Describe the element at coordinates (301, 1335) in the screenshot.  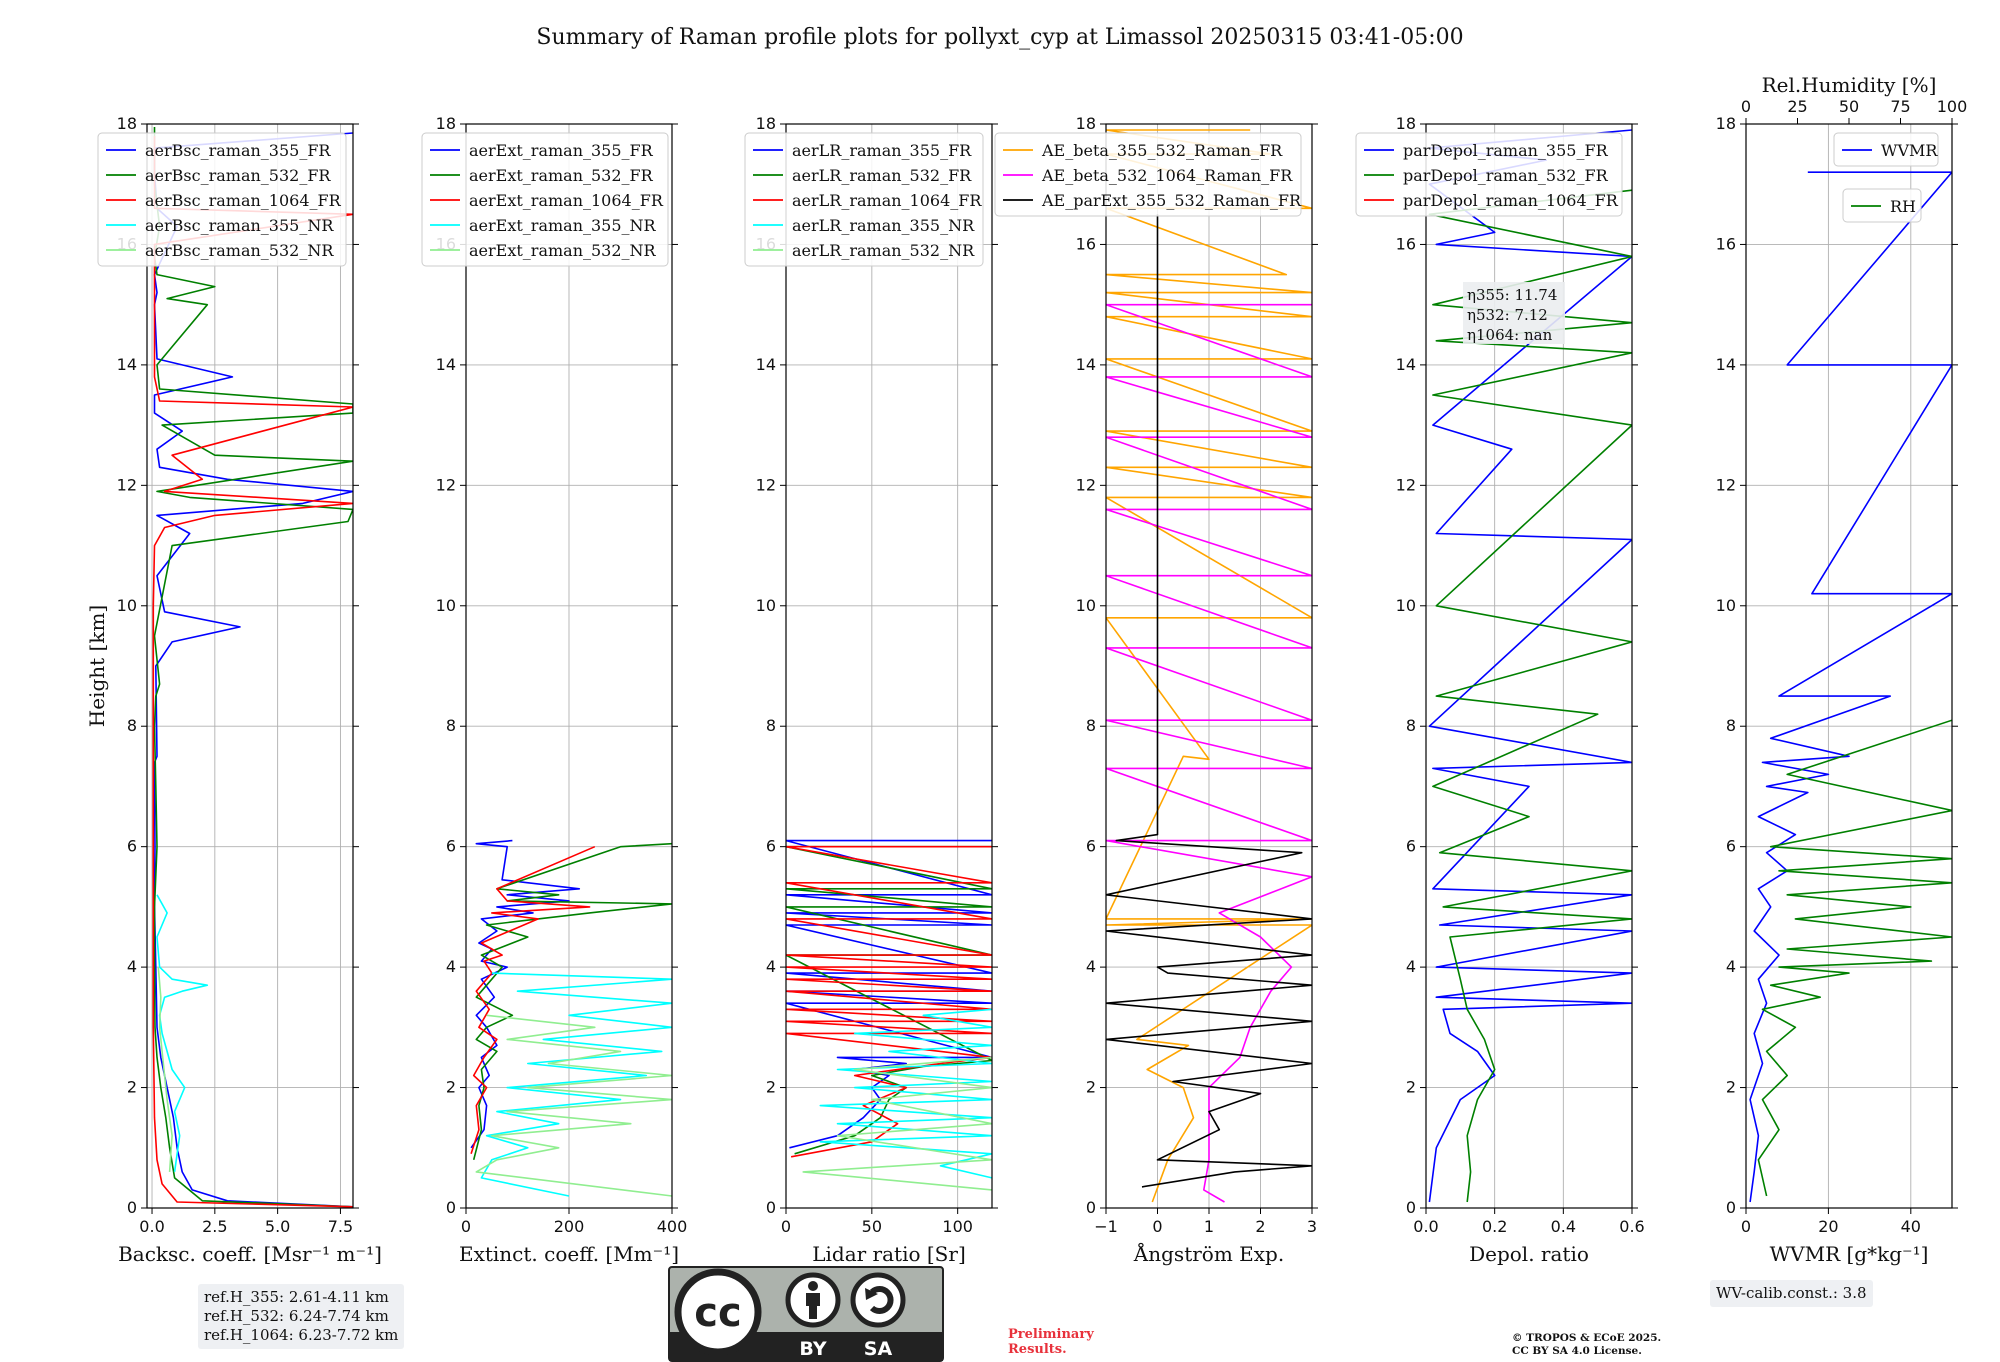
I see `ref-height-1064: ref.H_1064: 6.23-7.72 km` at that location.